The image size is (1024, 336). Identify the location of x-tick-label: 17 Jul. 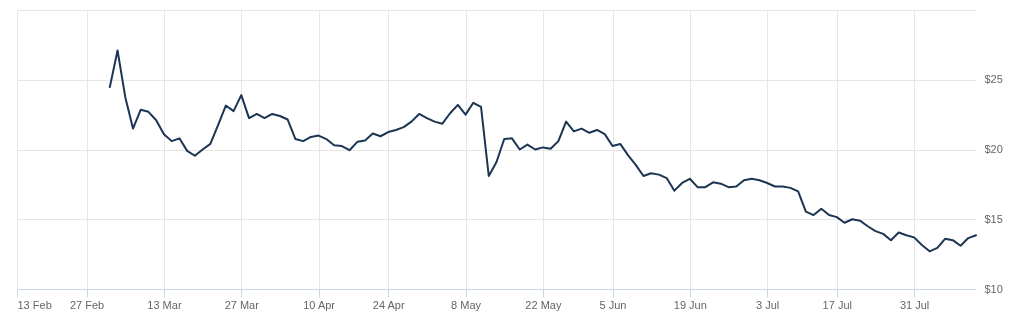
(837, 304).